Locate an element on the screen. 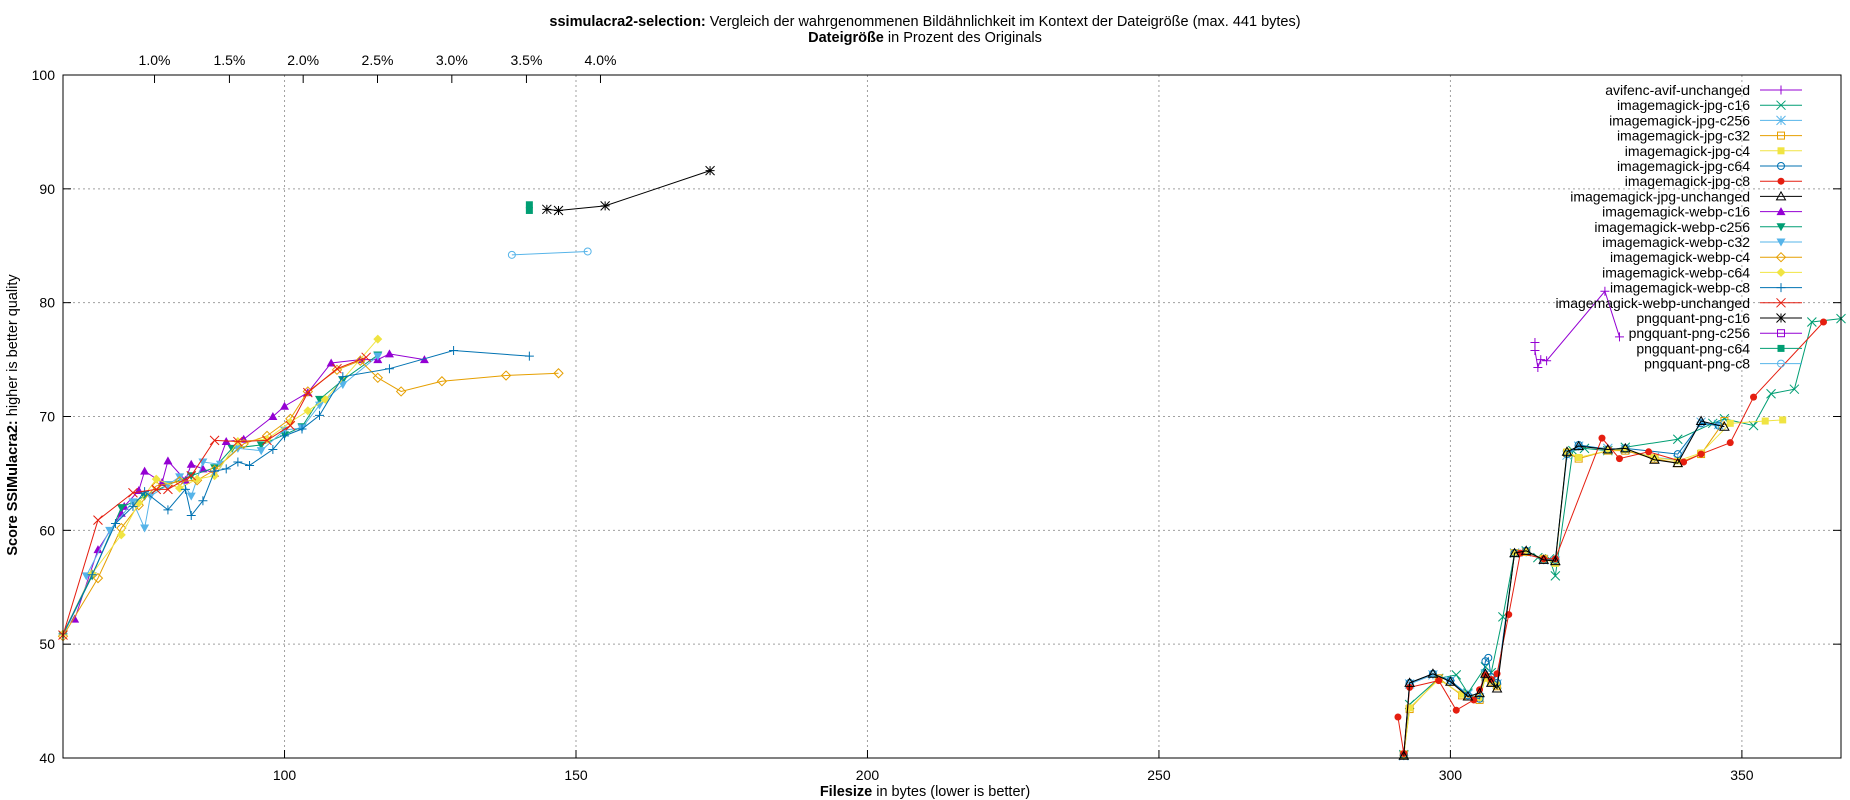  top-axis-label: Dateigröße in Prozent des Originals is located at coordinates (925, 38).